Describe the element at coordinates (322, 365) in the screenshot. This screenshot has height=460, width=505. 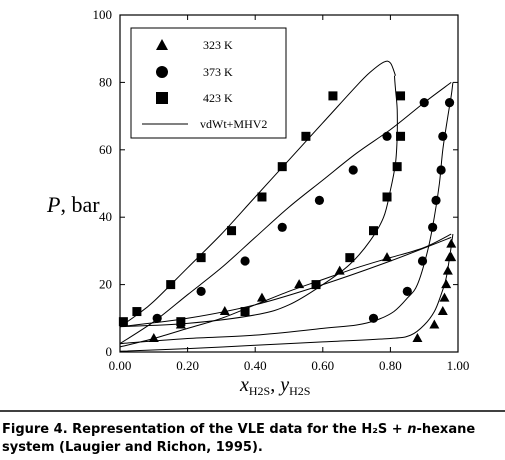
I see `x-tick-label: 0.60` at that location.